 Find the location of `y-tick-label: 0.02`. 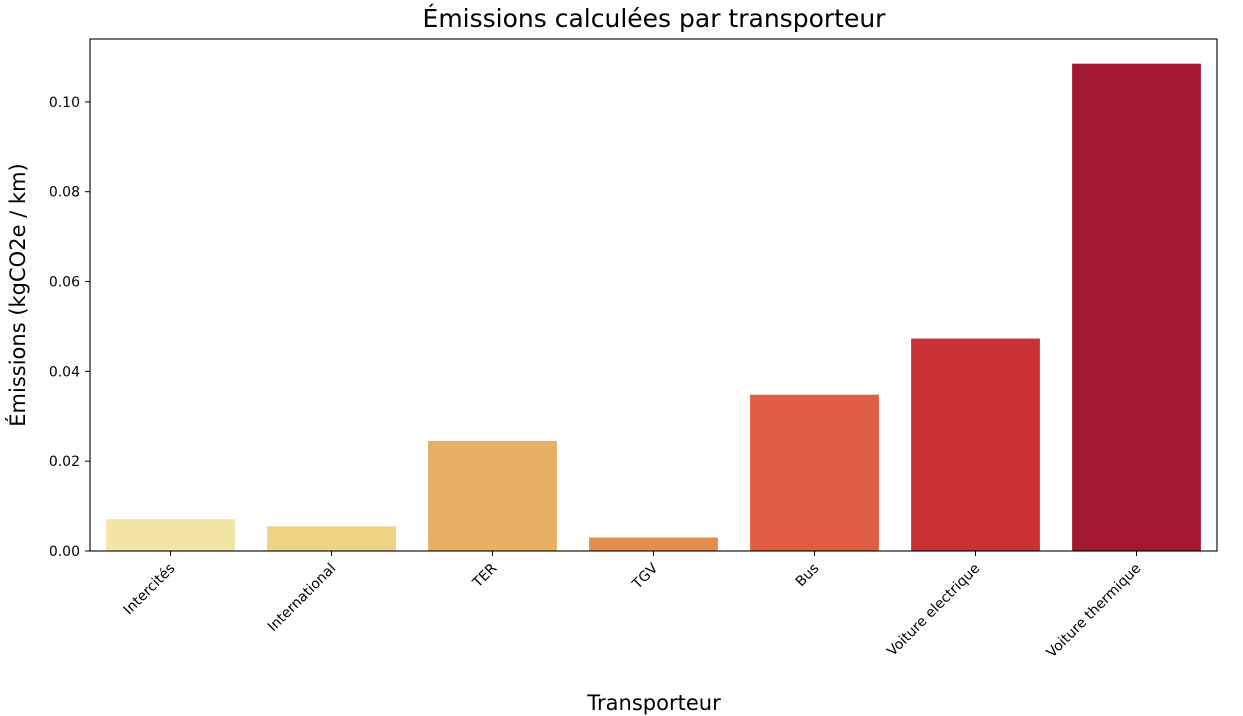

y-tick-label: 0.02 is located at coordinates (64, 462).